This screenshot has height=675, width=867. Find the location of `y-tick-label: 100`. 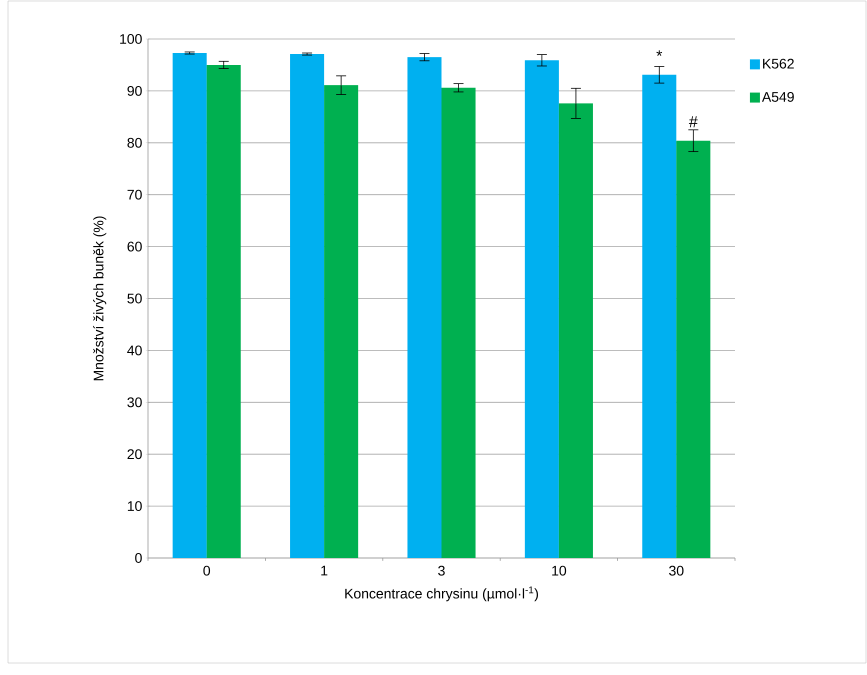

y-tick-label: 100 is located at coordinates (131, 39).